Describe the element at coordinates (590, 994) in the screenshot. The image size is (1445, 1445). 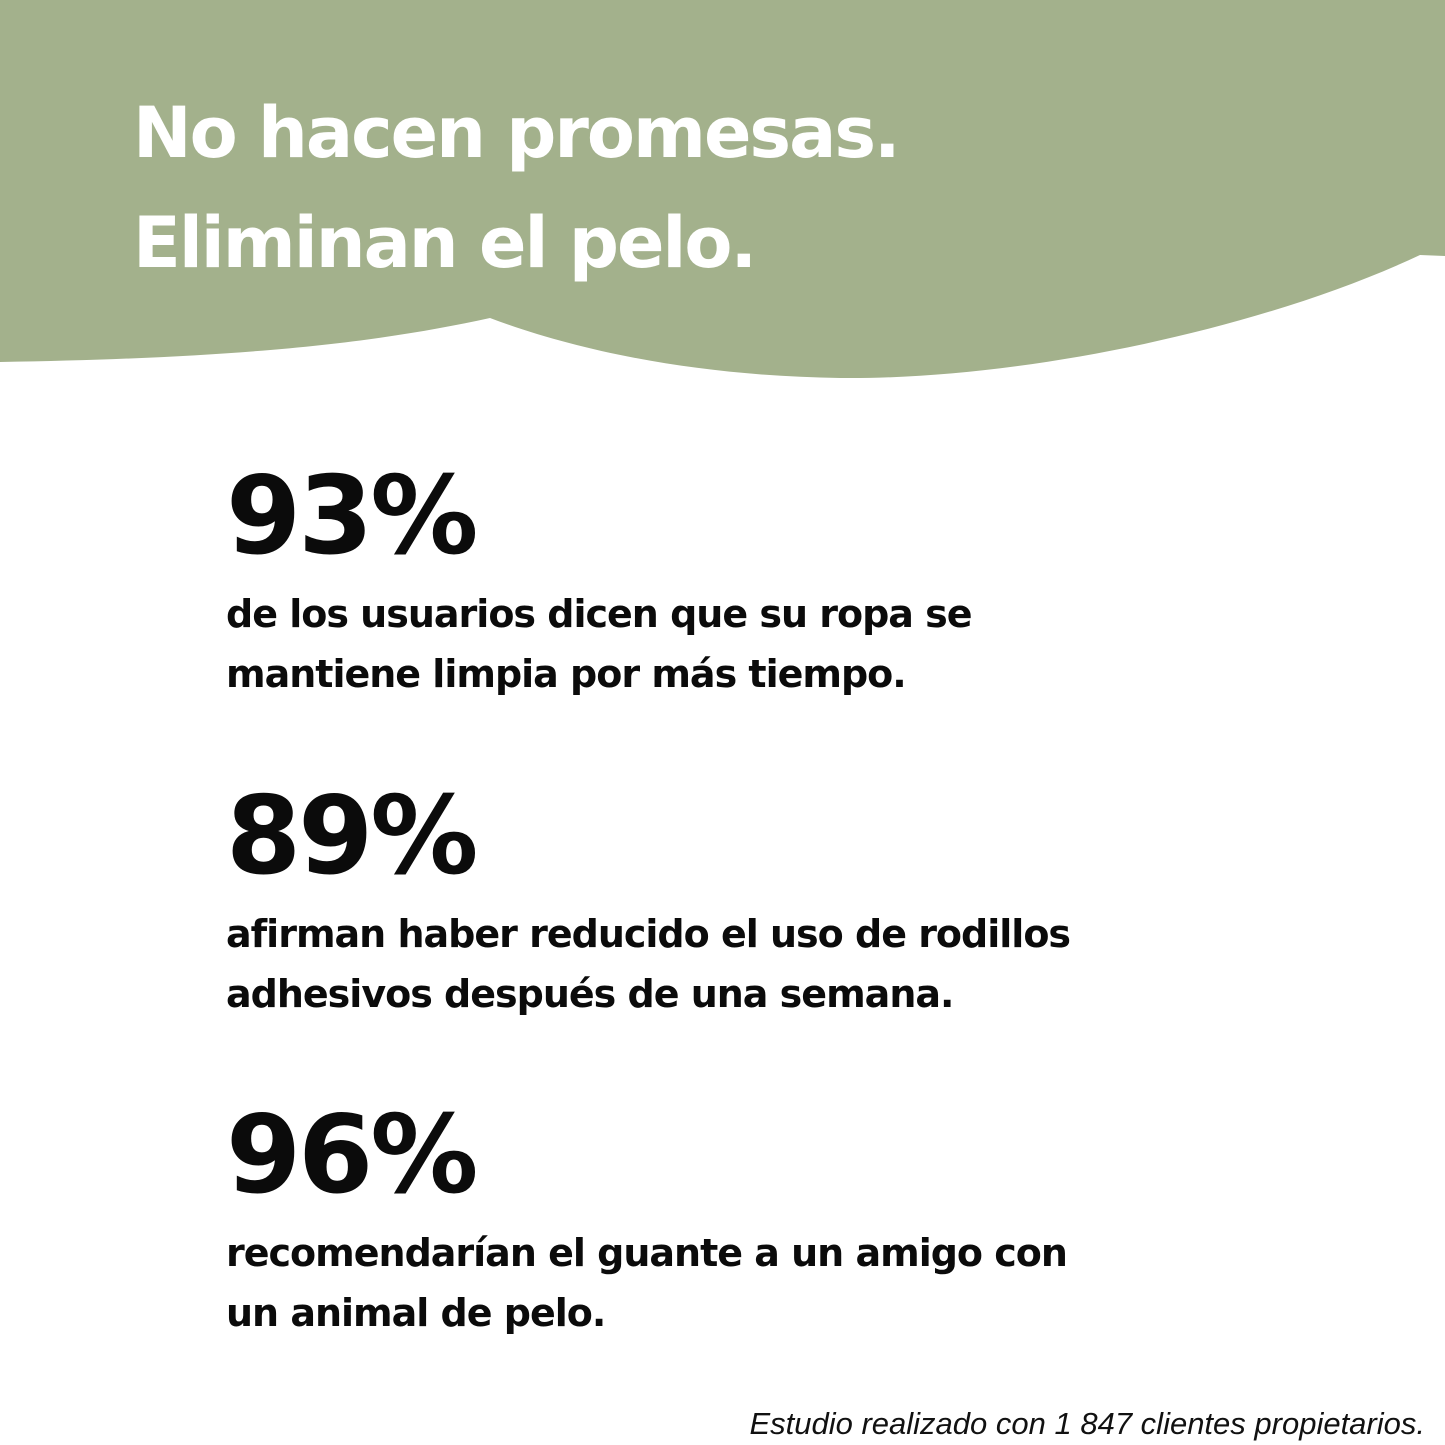
I see `stat-description-line: adhesivos después de una semana.` at that location.